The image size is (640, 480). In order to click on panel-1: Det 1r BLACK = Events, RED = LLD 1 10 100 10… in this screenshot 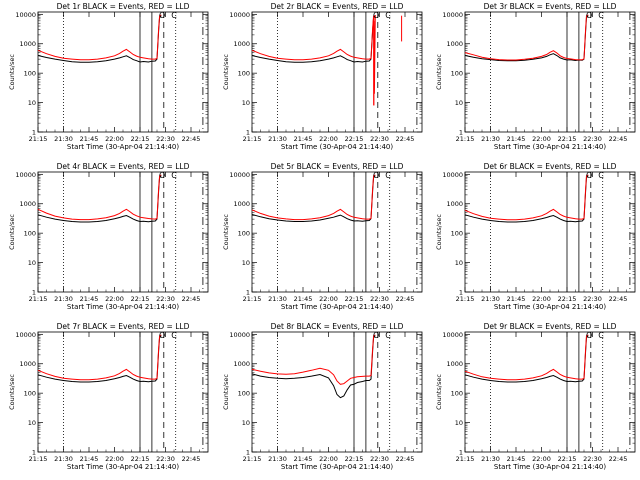, I will do `click(108, 76)`.